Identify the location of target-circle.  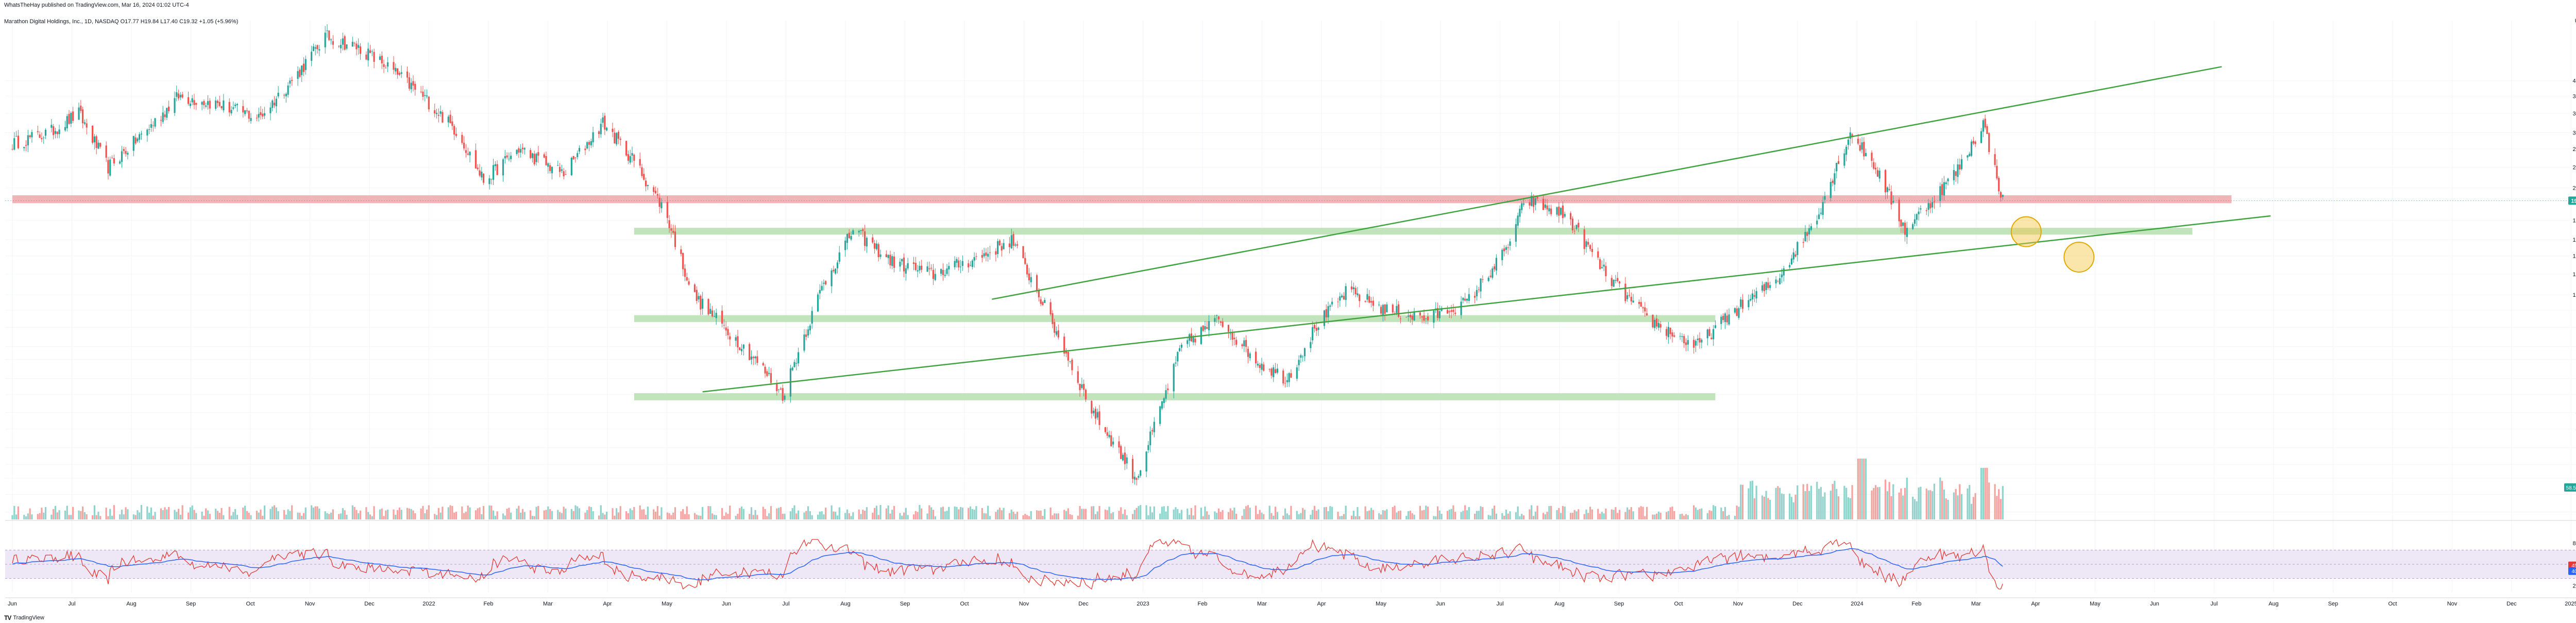
(2079, 257).